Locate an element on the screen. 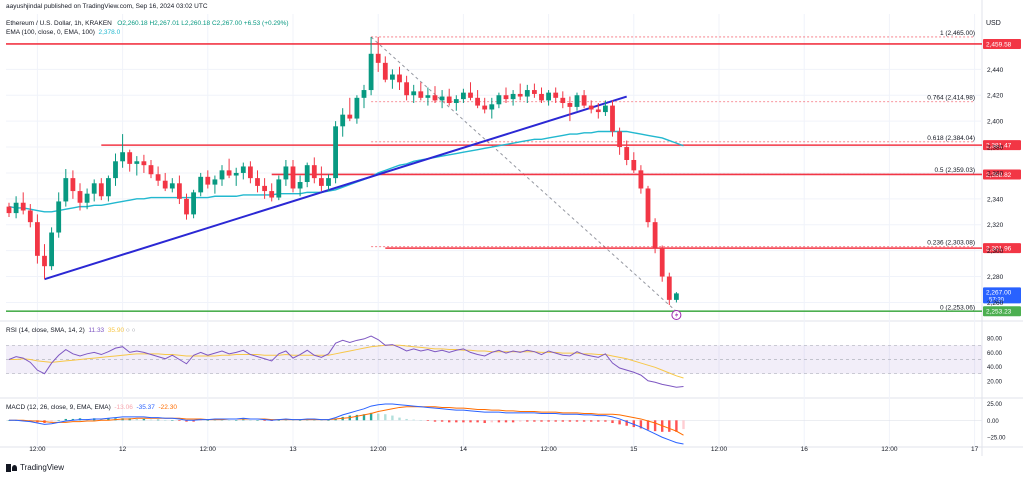 The image size is (1023, 478). watermark-text: TradingView is located at coordinates (42, 467).